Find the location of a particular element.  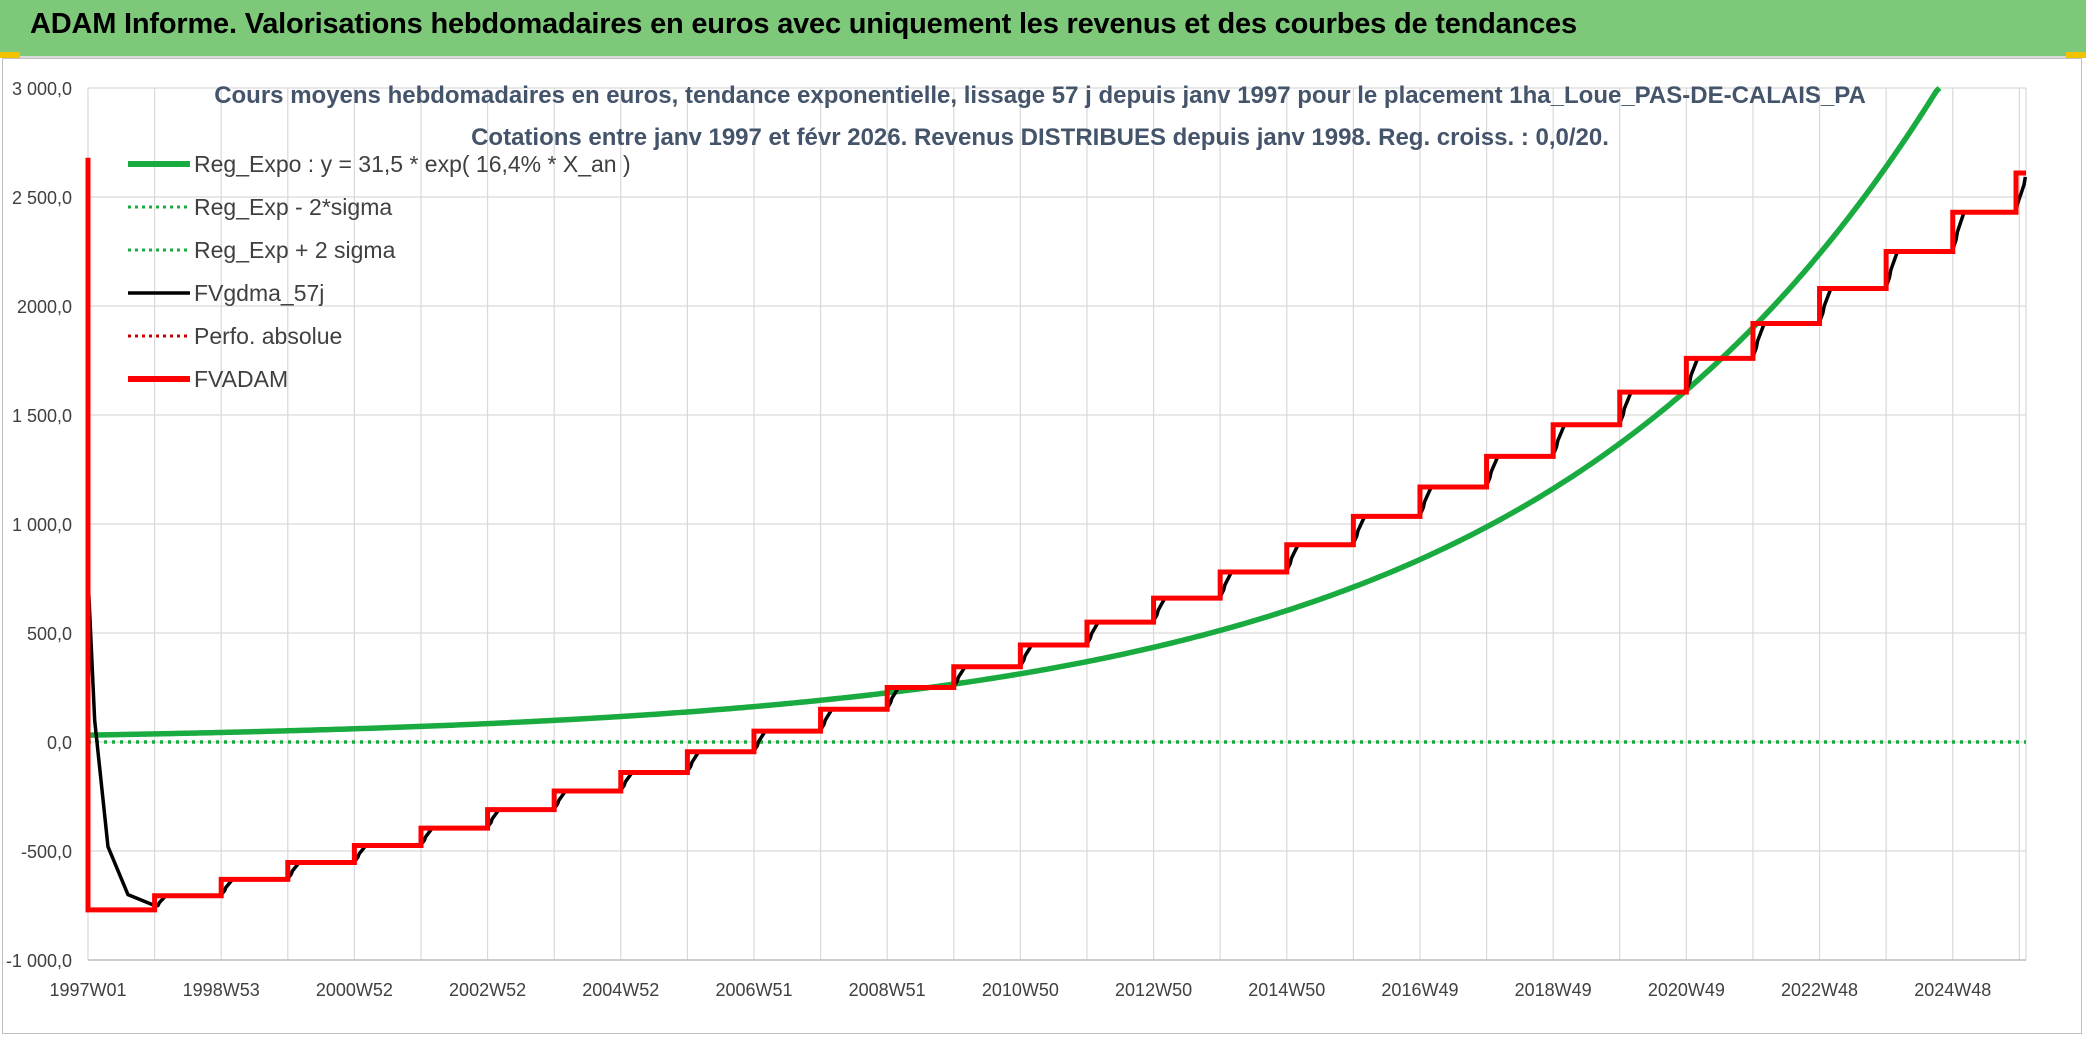

legend-label: FVADAM is located at coordinates (241, 379).